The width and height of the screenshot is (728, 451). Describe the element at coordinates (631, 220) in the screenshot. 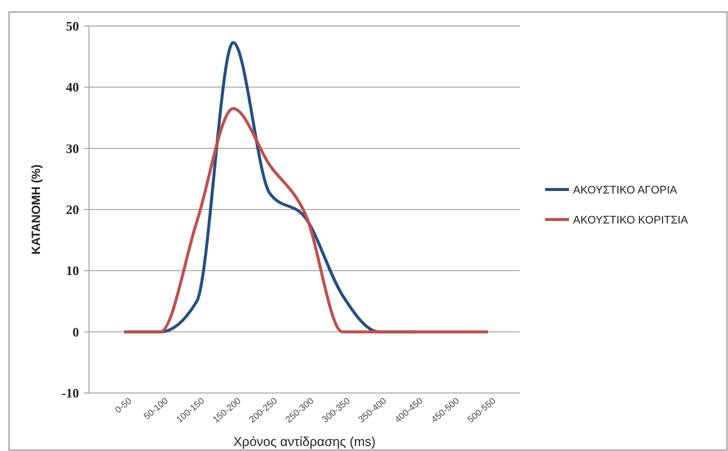

I see `legend-label: ΑΚΟΥΣΤΙΚΟ ΚΟΡΙΤΣΙΑ` at that location.